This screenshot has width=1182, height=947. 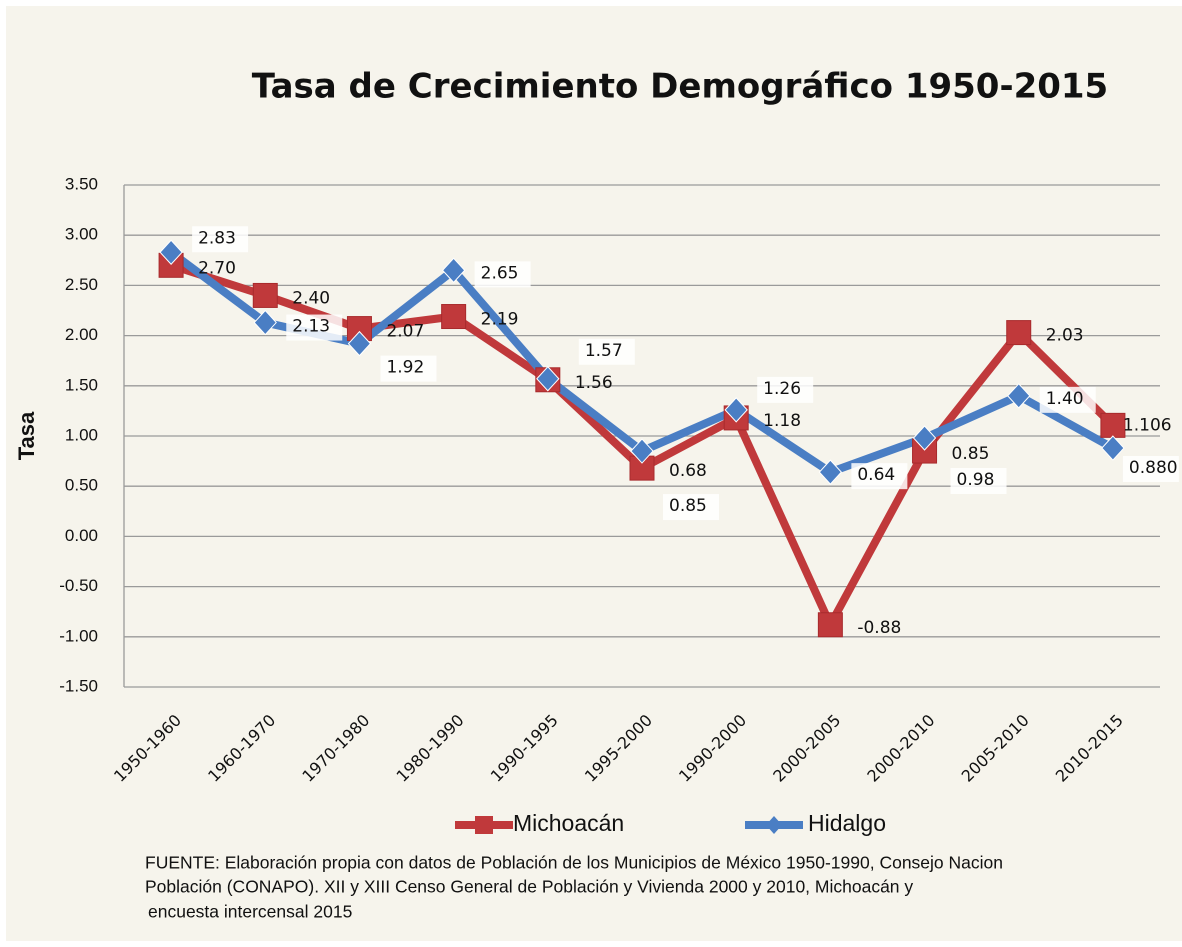 What do you see at coordinates (847, 823) in the screenshot?
I see `legend-label: Hidalgo` at bounding box center [847, 823].